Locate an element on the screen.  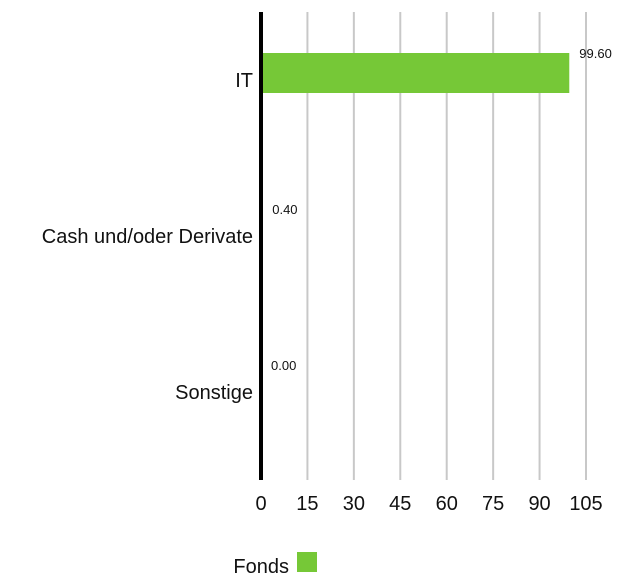
x-tick-label: 15 is located at coordinates (307, 504).